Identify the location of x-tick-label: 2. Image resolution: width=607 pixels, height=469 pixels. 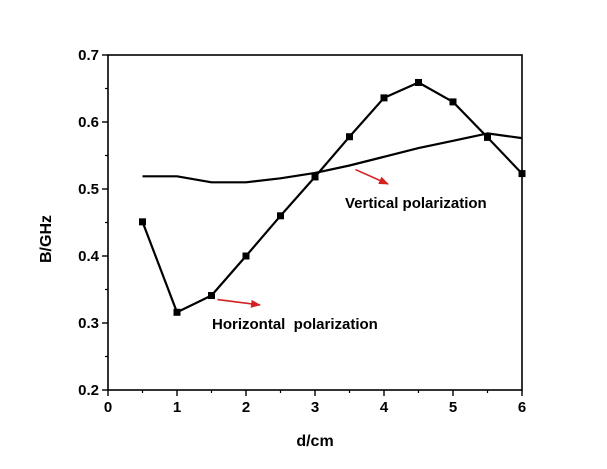
(246, 407).